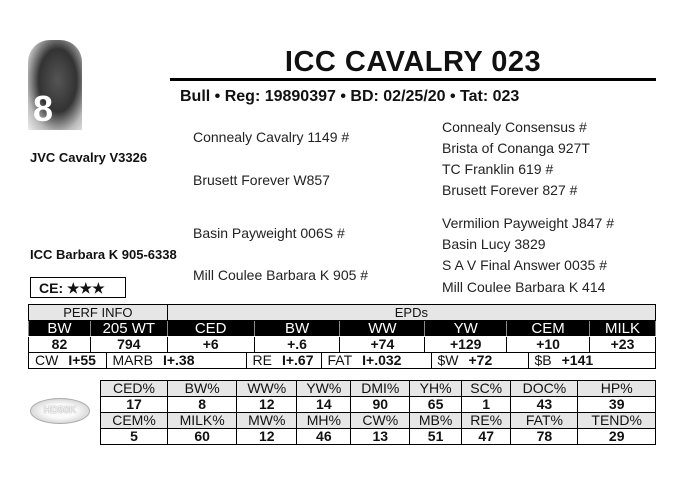 The image size is (678, 478). I want to click on sire: JVC Cavalry V3326, so click(89, 157).